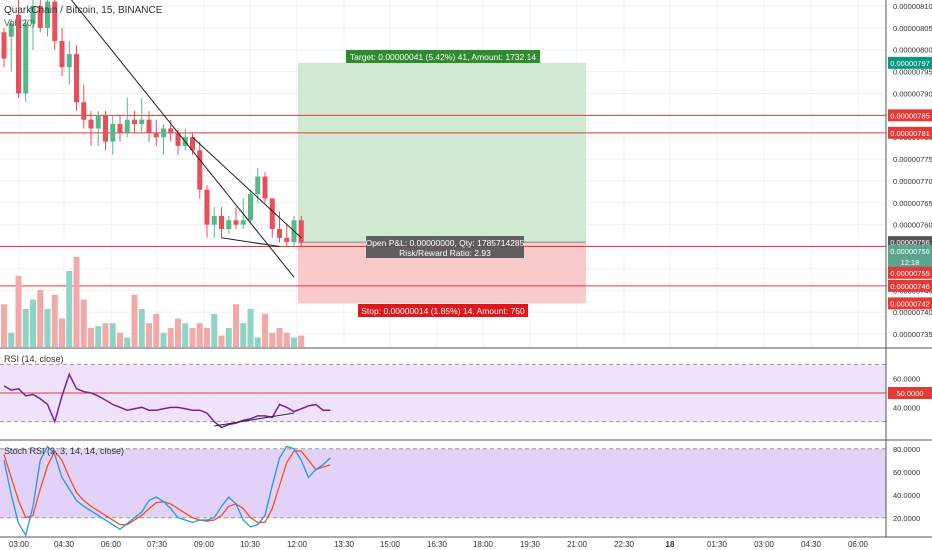 The image size is (932, 550). Describe the element at coordinates (906, 472) in the screenshot. I see `stoch-tick-label: 60.0000` at that location.